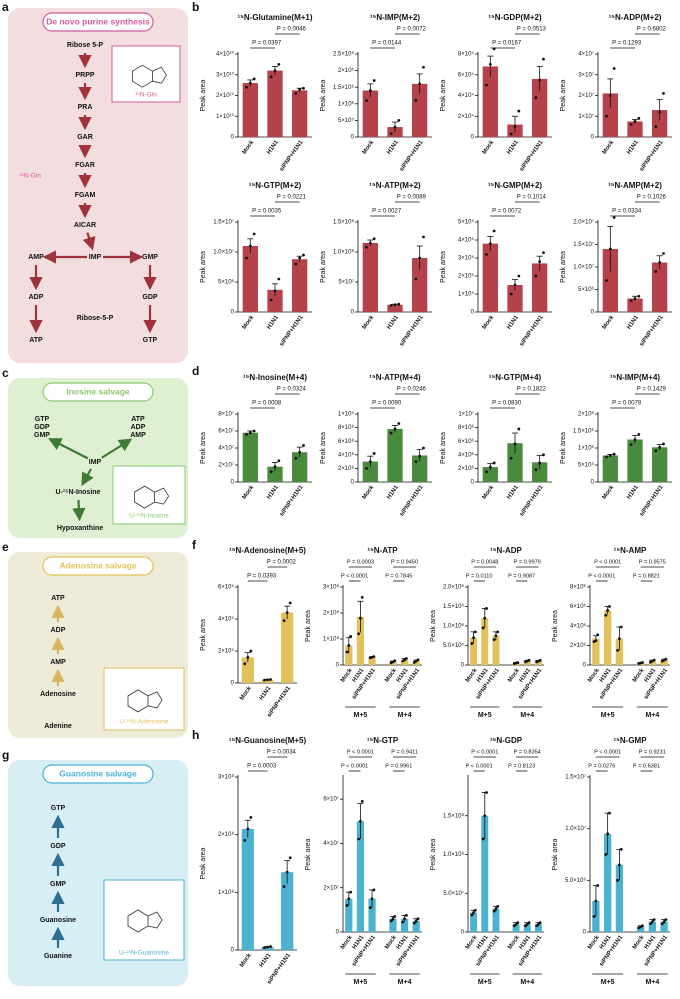 The width and height of the screenshot is (680, 999). What do you see at coordinates (578, 645) in the screenshot?
I see `y-tick-label: 2×10⁶` at bounding box center [578, 645].